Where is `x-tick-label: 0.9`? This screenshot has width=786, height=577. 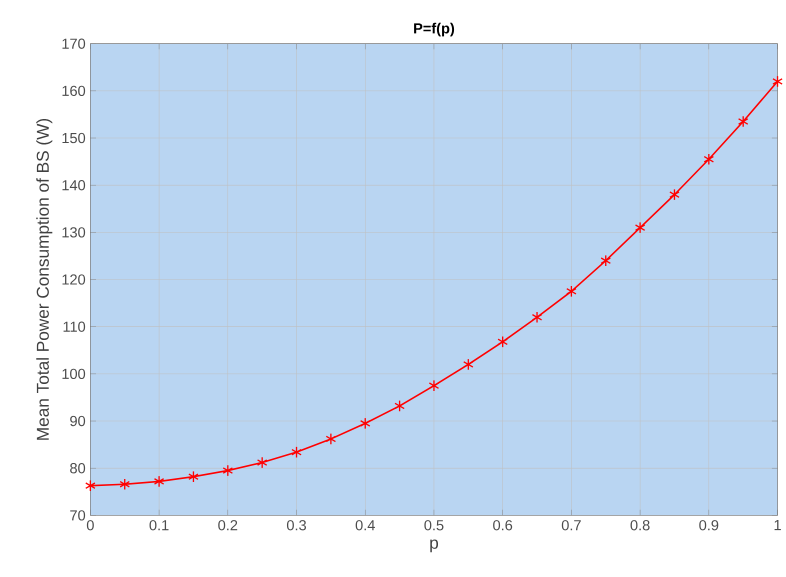
x-tick-label: 0.9 is located at coordinates (708, 525).